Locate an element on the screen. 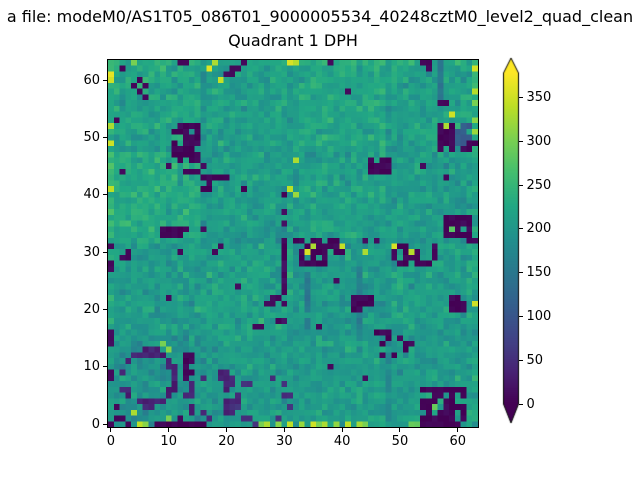  x-tick-label: 0 is located at coordinates (111, 441).